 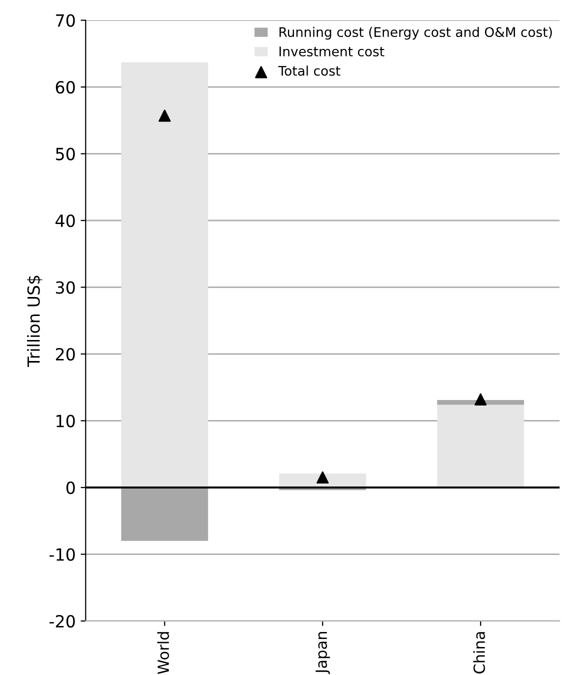 What do you see at coordinates (309, 71) in the screenshot?
I see `legend-label: Total cost` at bounding box center [309, 71].